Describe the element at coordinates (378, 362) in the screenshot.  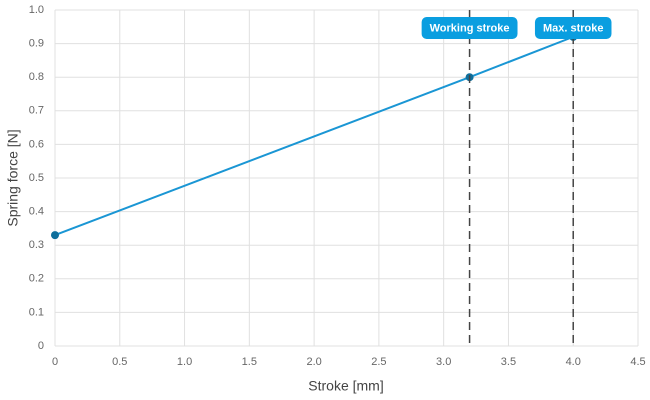
I see `x-tick-label: 2.5` at that location.